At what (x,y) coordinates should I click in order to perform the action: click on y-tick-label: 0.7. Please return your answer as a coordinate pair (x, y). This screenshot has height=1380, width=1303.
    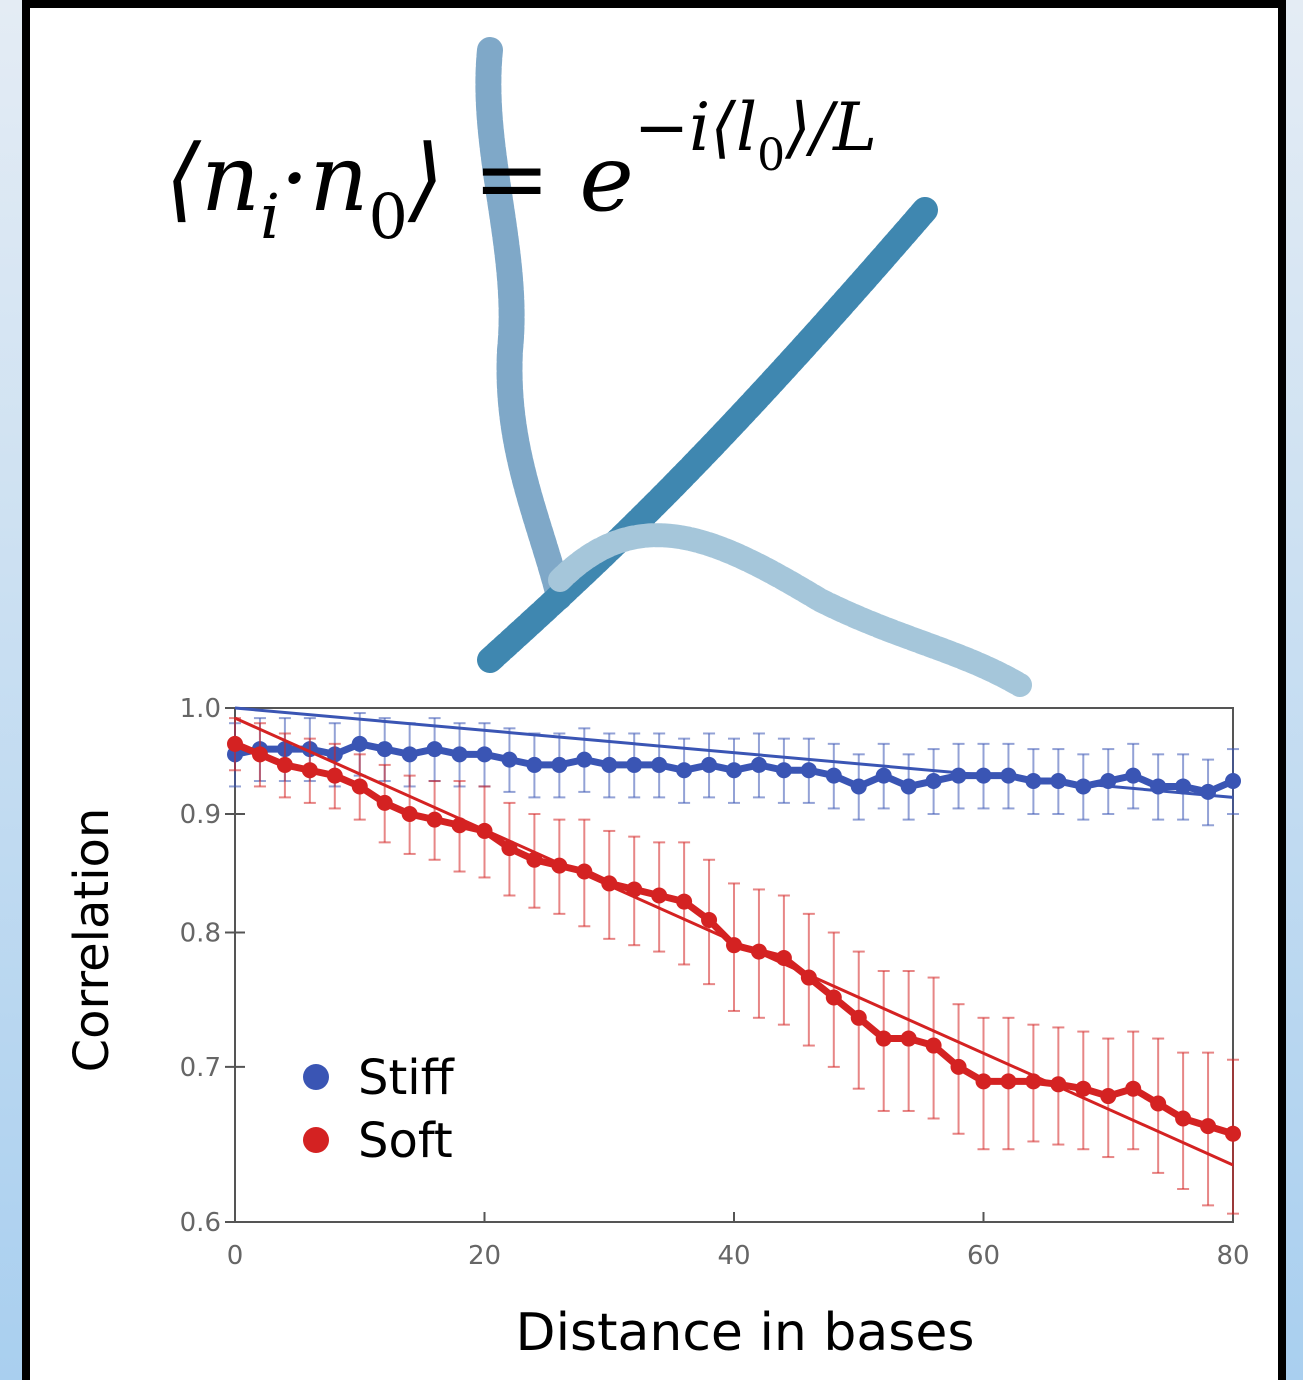
    Looking at the image, I should click on (200, 1068).